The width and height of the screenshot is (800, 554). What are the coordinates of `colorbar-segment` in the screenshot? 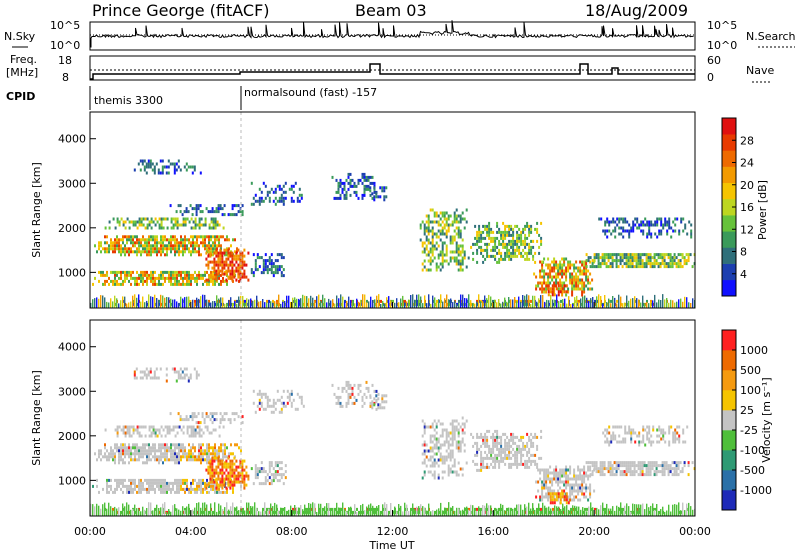 It's located at (729, 175).